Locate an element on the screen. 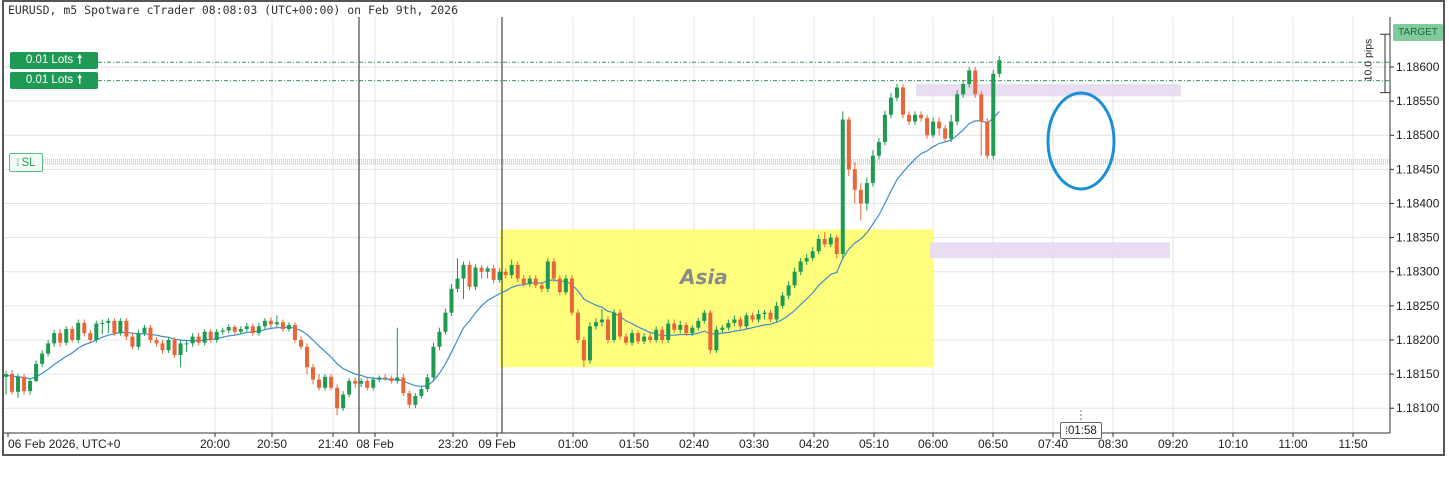 This screenshot has width=1449, height=500. day-separators is located at coordinates (430, 225).